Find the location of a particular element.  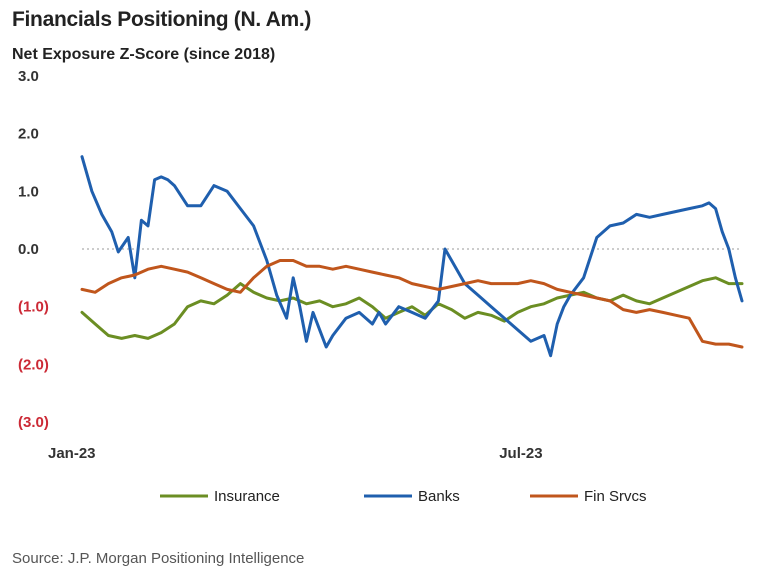

chart-subtitle: Net Exposure Z-Score (since 2018) is located at coordinates (144, 54).